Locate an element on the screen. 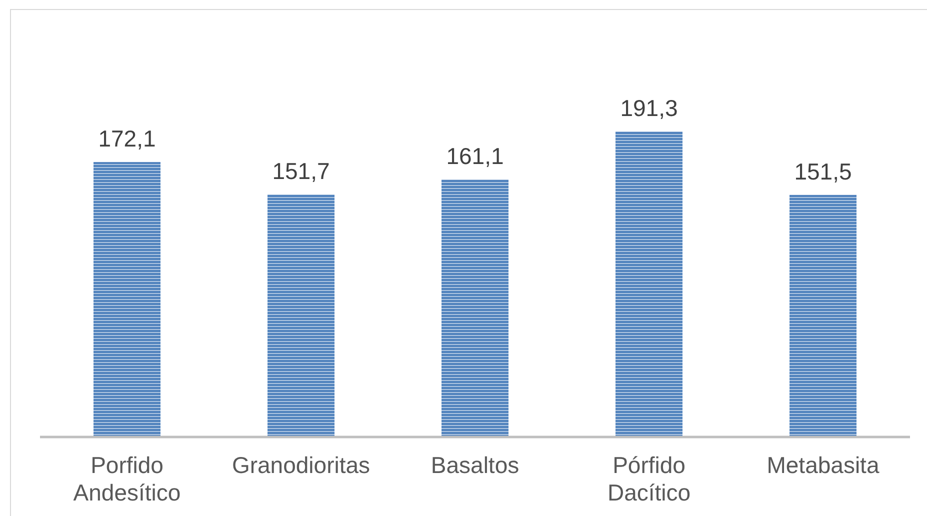 The width and height of the screenshot is (927, 516). x-tick-label: Metabasita is located at coordinates (823, 465).